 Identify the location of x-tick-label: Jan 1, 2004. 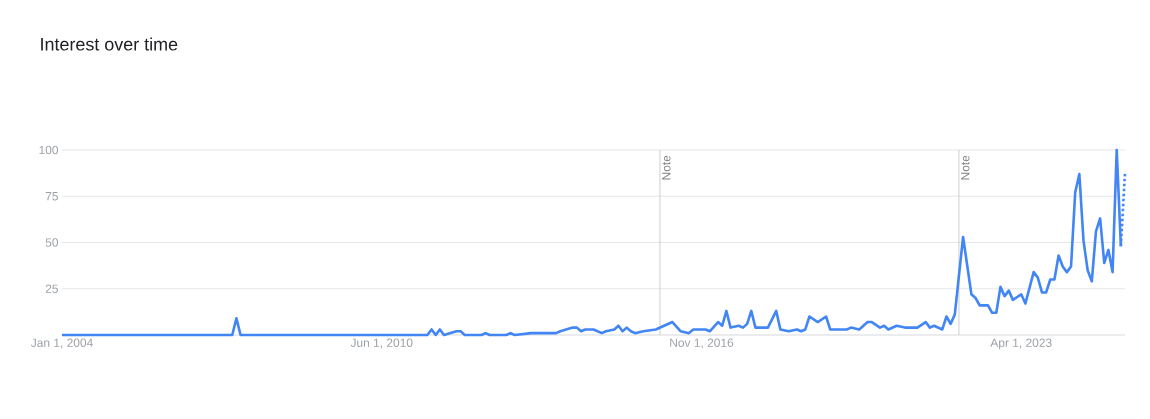
(61, 343).